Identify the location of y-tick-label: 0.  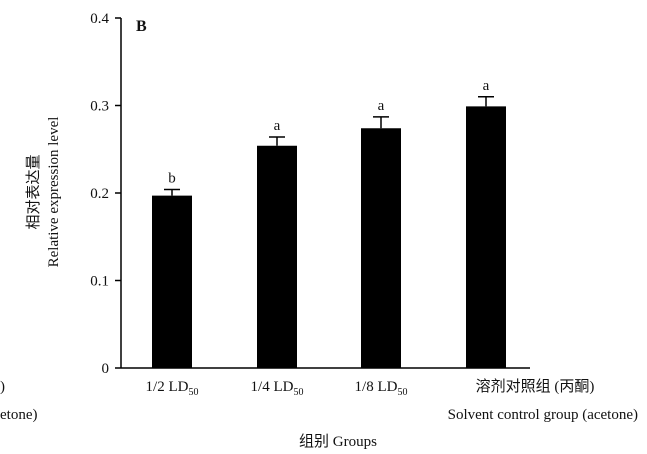
(106, 369).